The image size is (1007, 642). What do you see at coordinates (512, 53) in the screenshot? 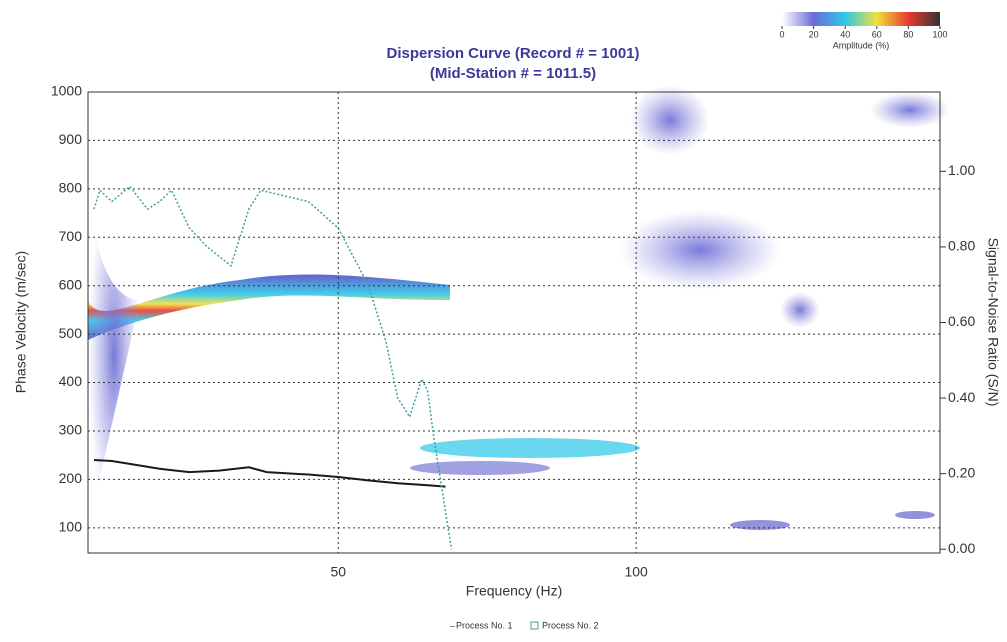
I see `chart-title: Dispersion Curve (Record # = 1001)` at bounding box center [512, 53].